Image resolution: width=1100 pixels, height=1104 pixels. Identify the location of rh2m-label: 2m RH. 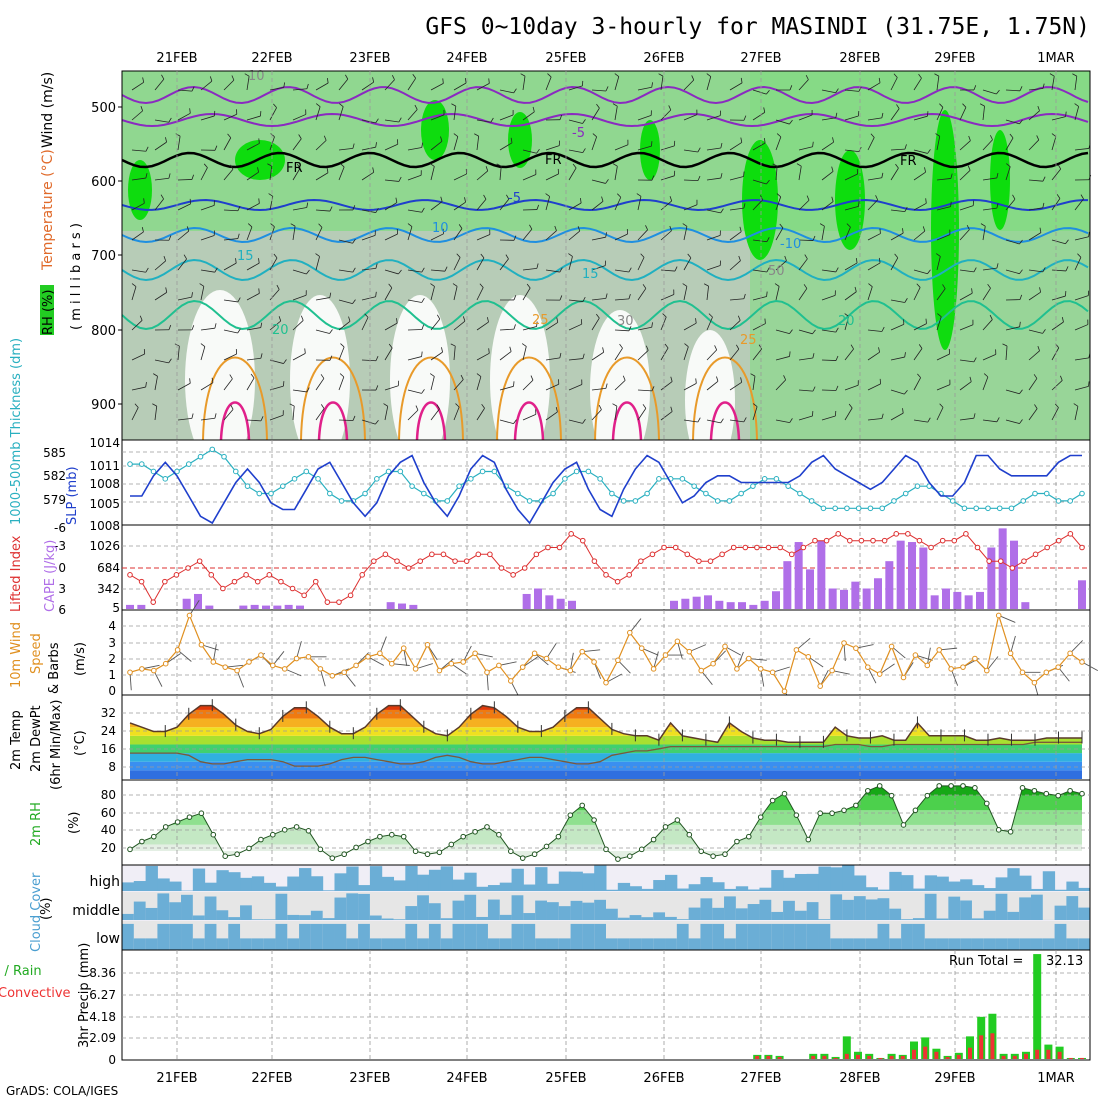
(36, 824).